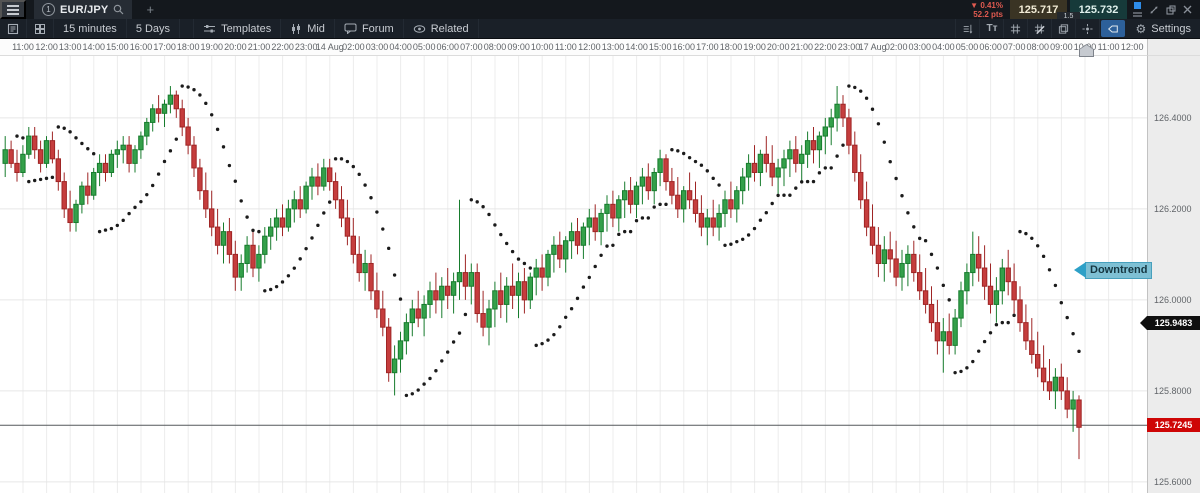 The image size is (1200, 493). I want to click on change-pips: 52.2 pts, so click(988, 14).